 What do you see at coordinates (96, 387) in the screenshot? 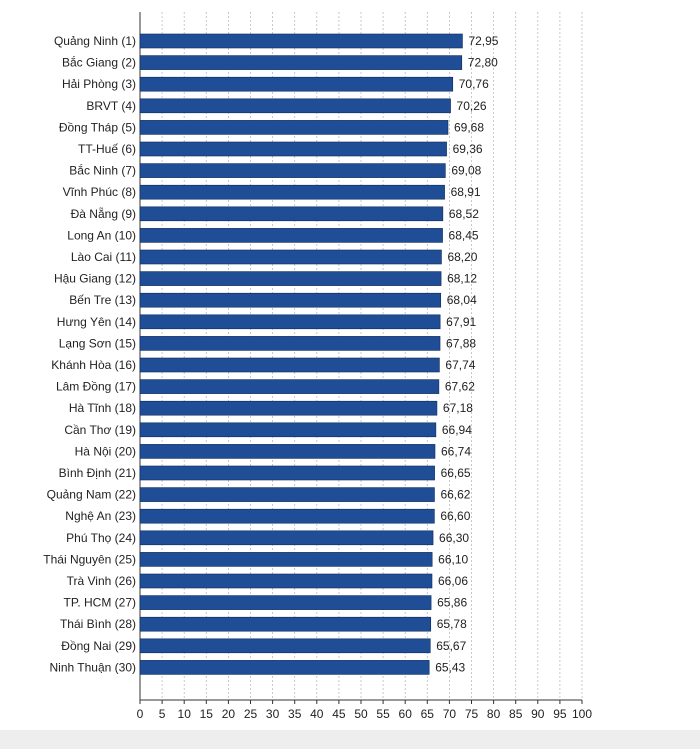
I see `category-label: Lâm Đồng (17)` at bounding box center [96, 387].